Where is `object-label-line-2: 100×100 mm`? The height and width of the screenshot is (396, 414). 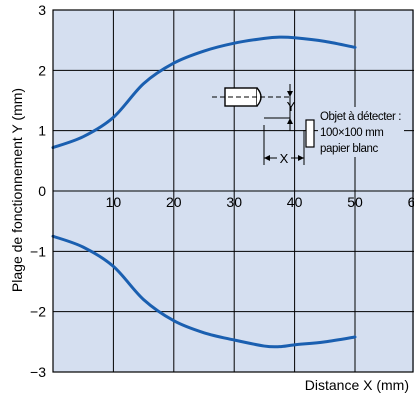
object-label-line-2: 100×100 mm is located at coordinates (351, 133).